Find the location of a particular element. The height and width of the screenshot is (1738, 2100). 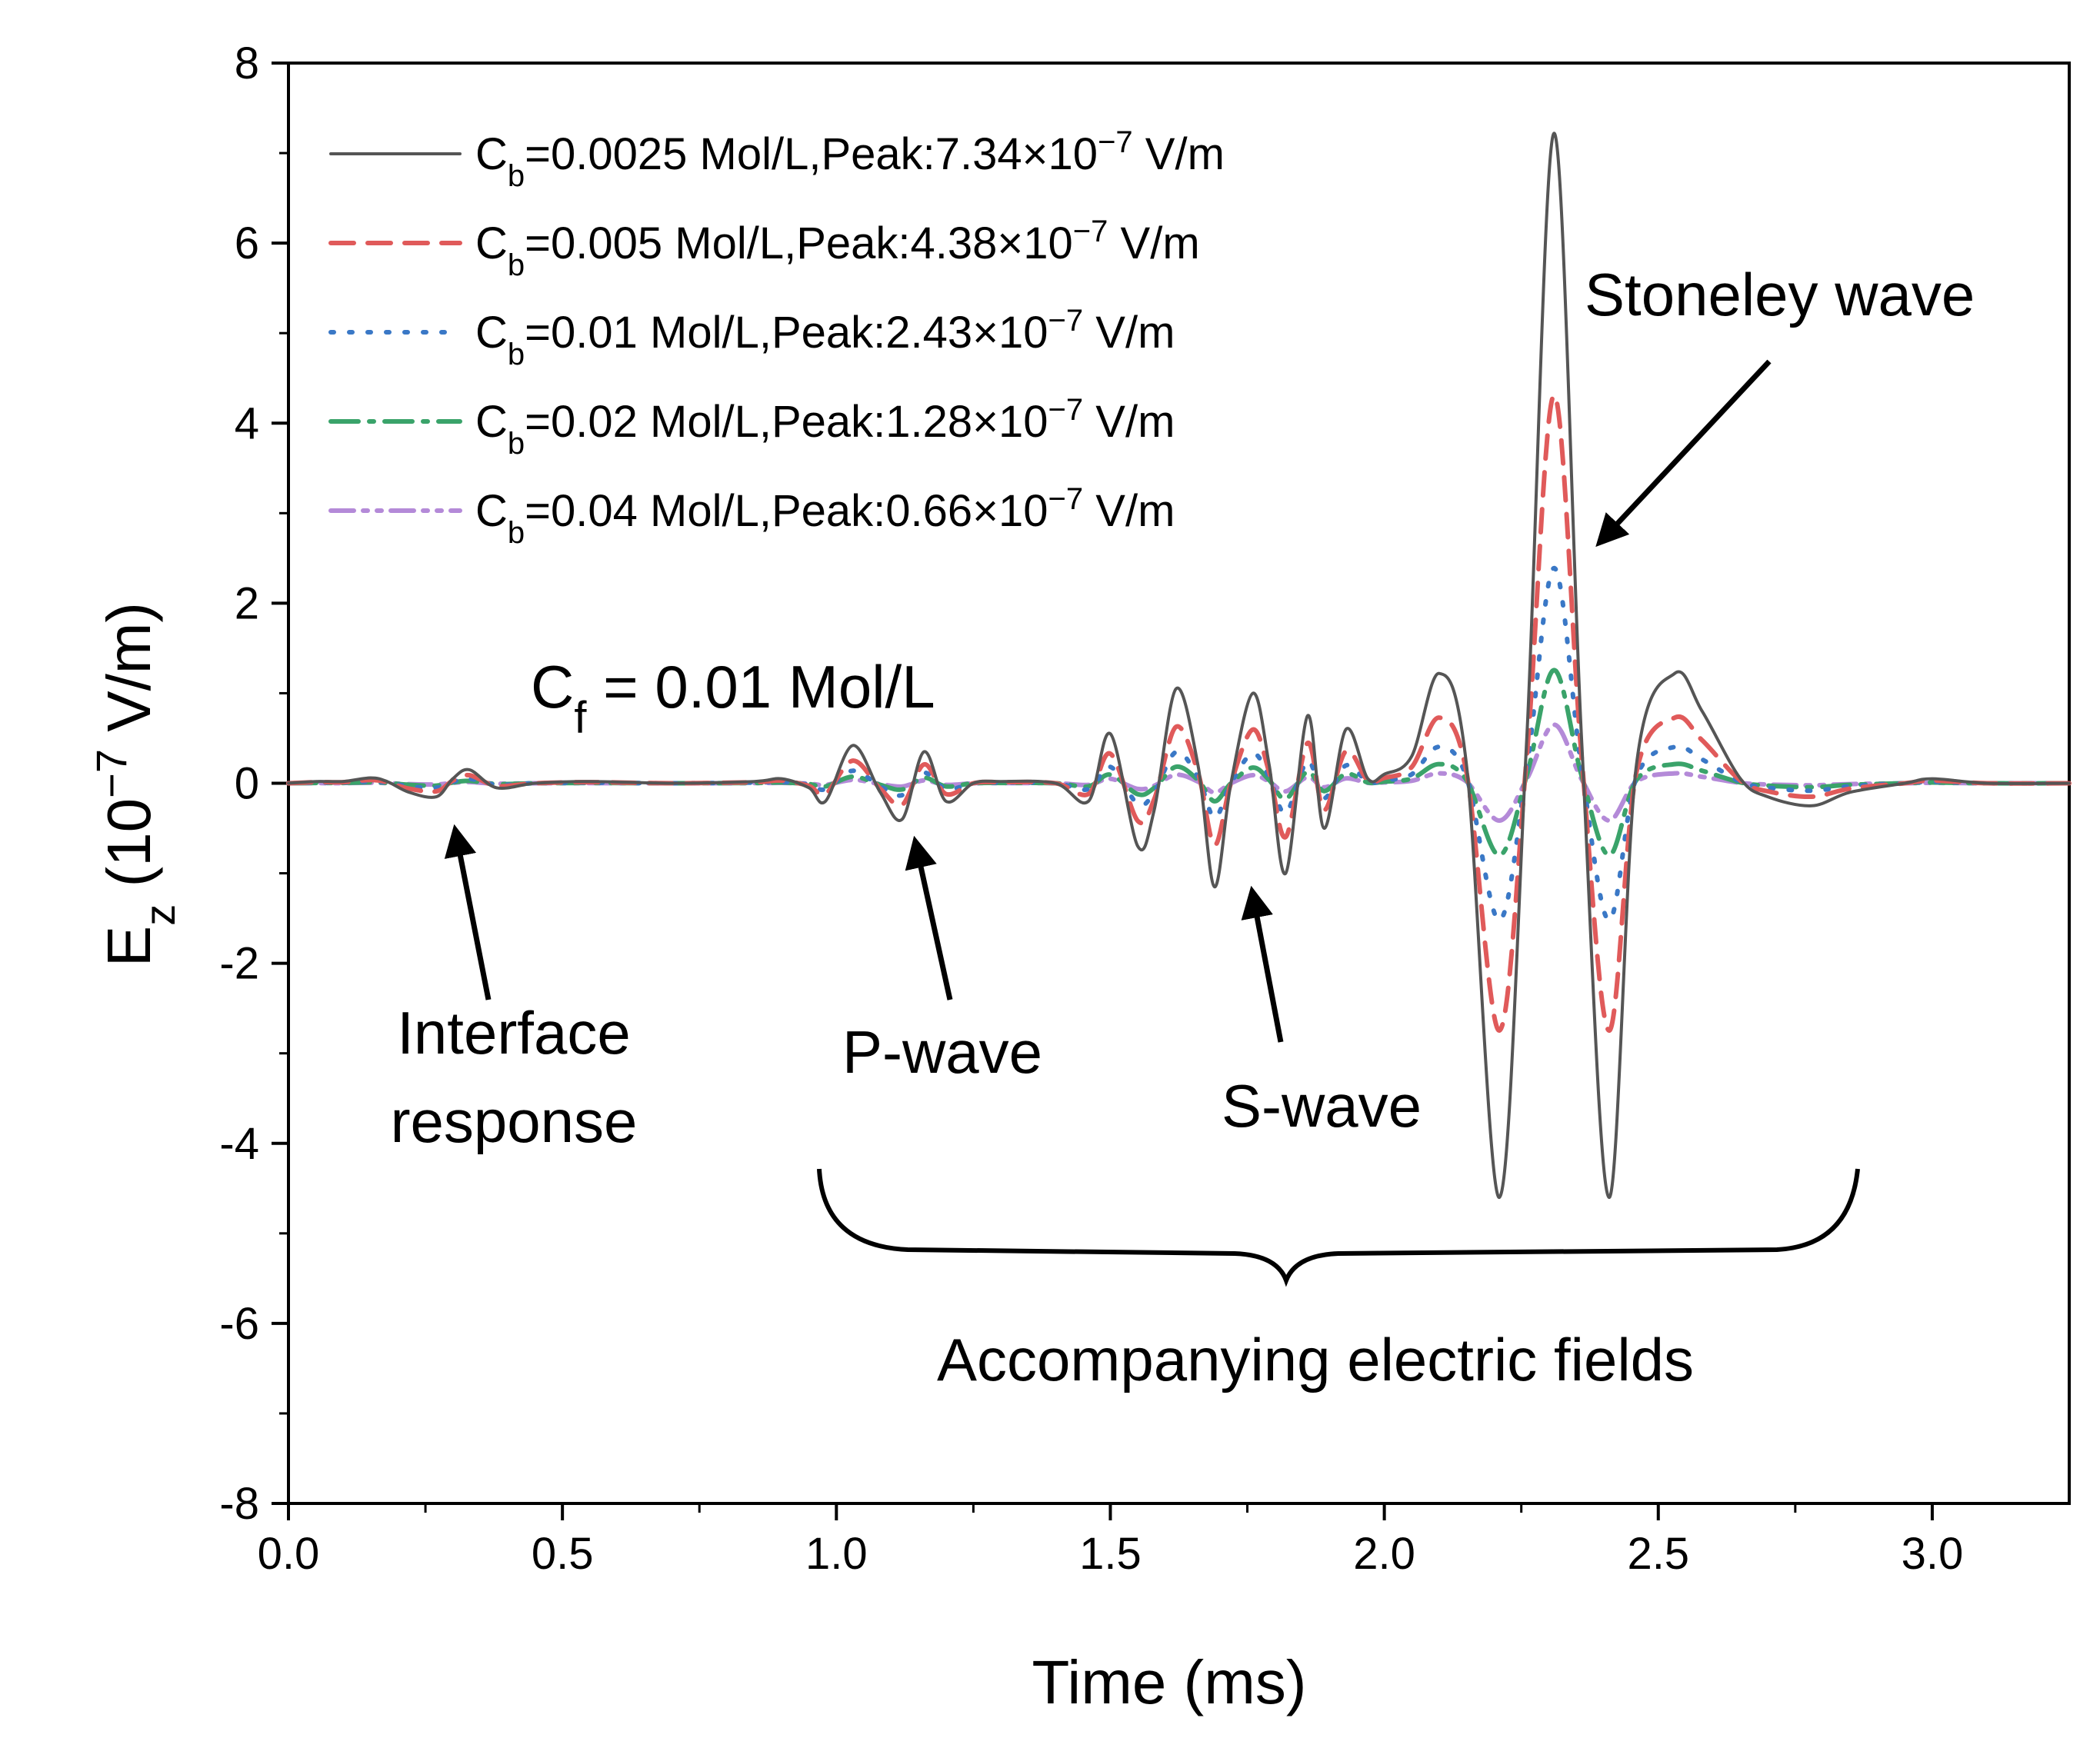

x-axis-ticks: 0.0 0.5 1.0 1.5 2.0 2.5 3.0 is located at coordinates (1111, 1541).